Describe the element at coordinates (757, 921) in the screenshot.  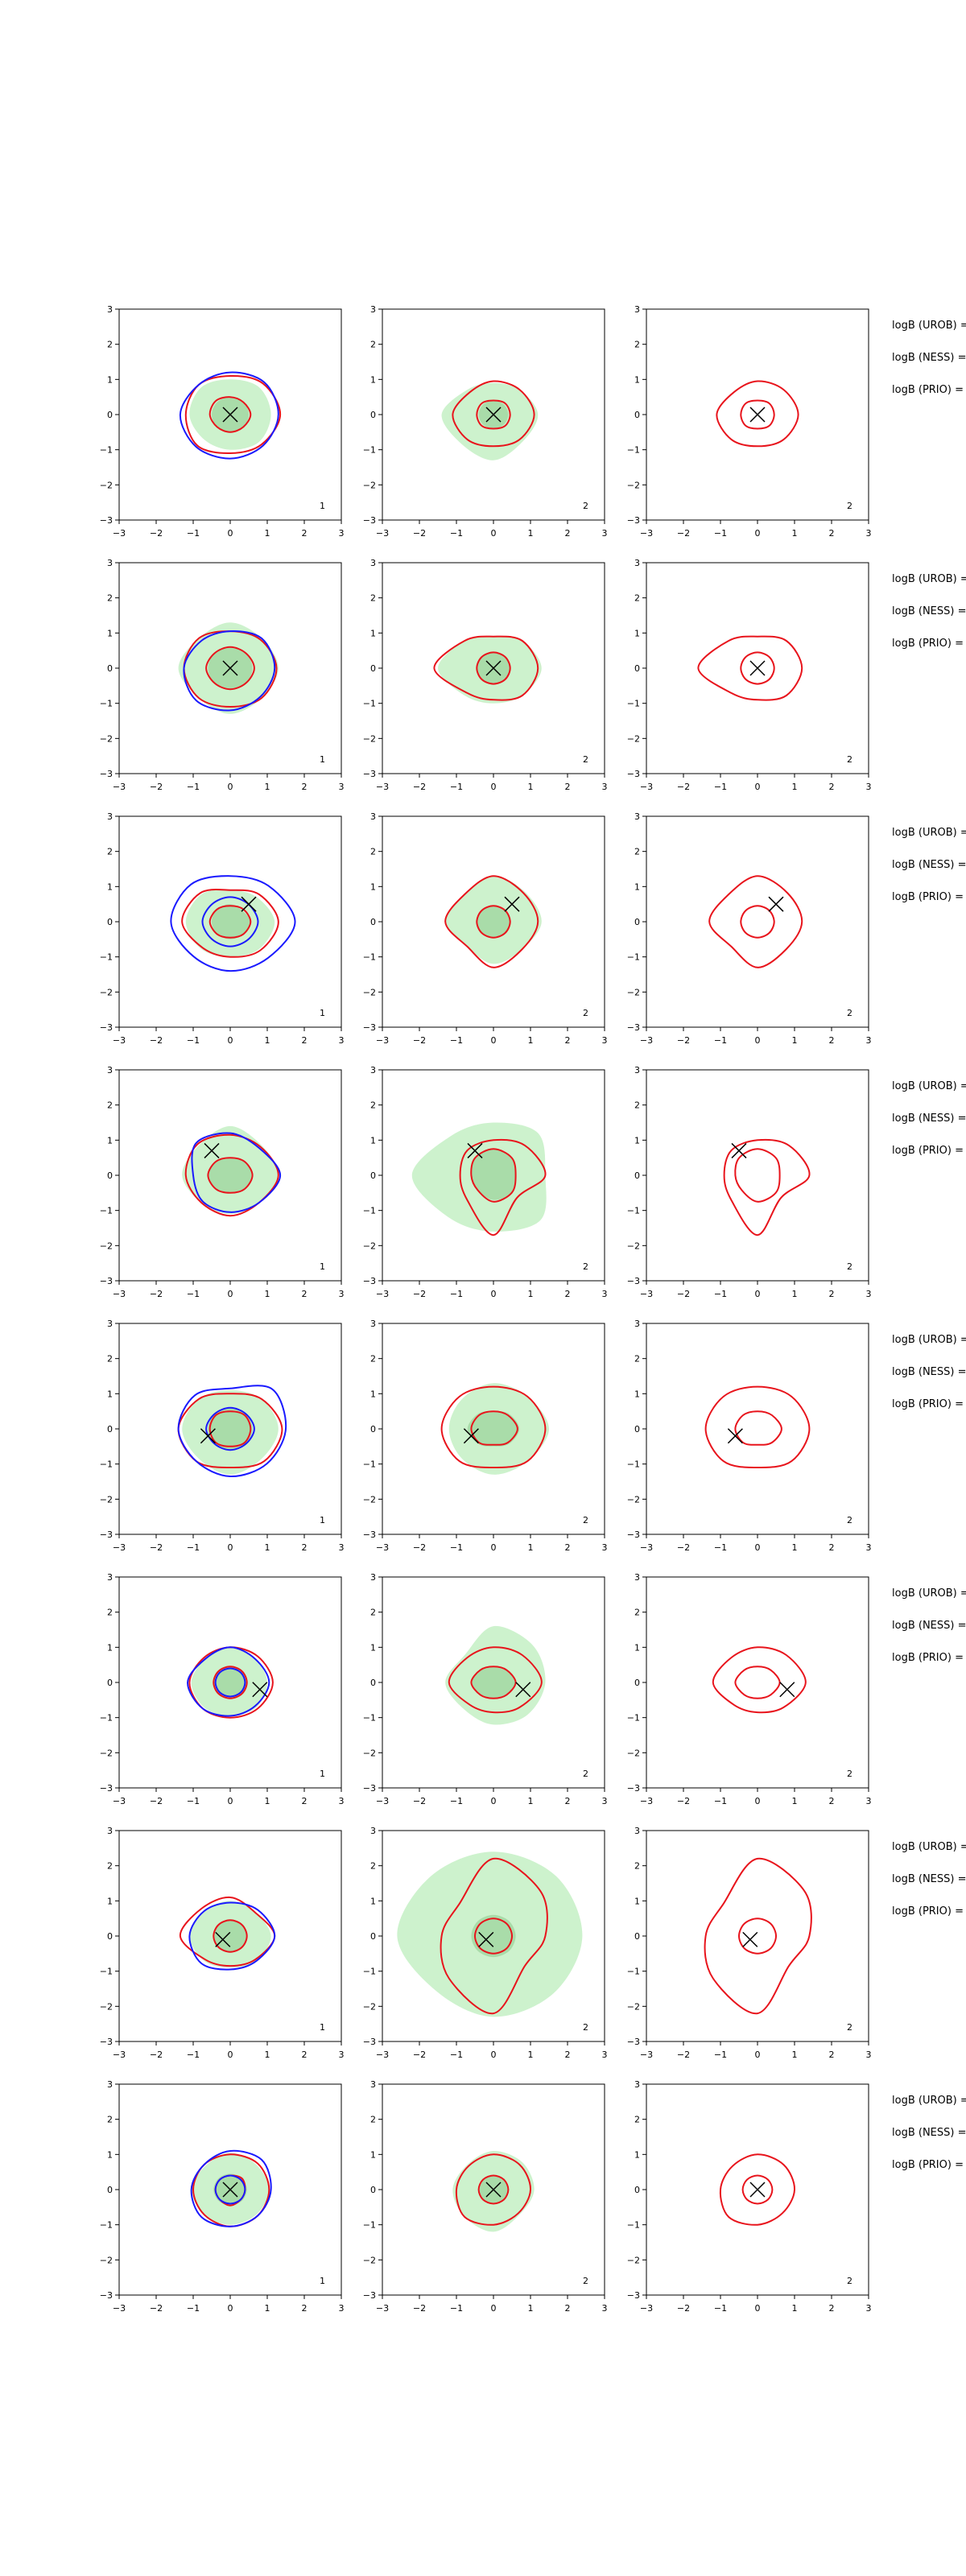
I see `axes-frame` at that location.